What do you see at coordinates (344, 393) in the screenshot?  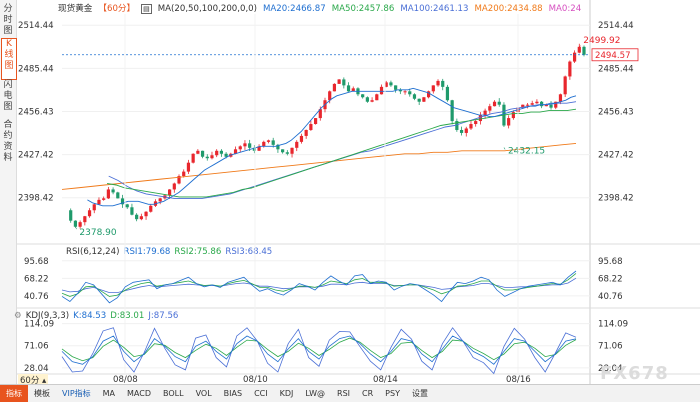 I see `toolbar-item-11: RSI` at bounding box center [344, 393].